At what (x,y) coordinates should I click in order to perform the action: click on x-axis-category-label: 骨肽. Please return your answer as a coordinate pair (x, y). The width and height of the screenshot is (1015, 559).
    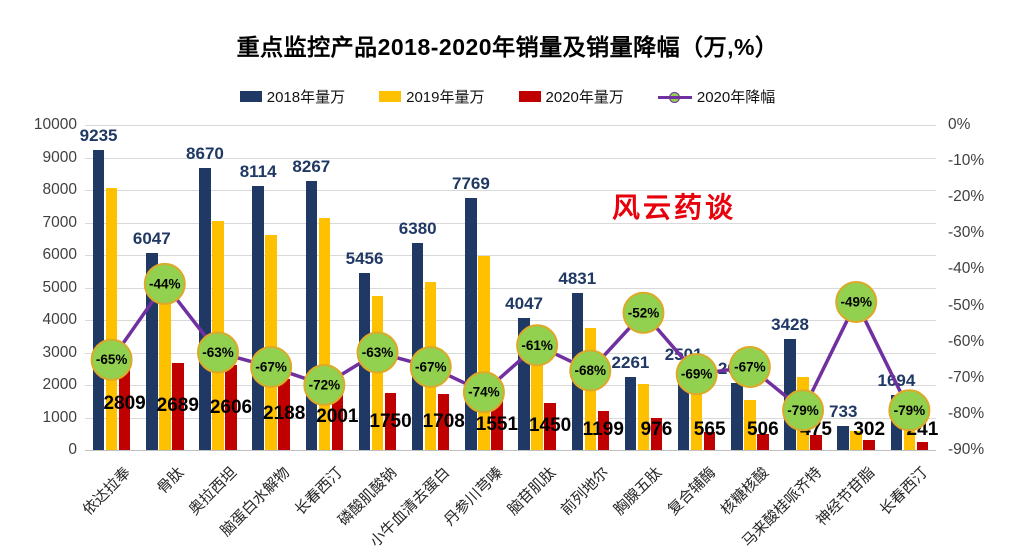
    Looking at the image, I should click on (170, 481).